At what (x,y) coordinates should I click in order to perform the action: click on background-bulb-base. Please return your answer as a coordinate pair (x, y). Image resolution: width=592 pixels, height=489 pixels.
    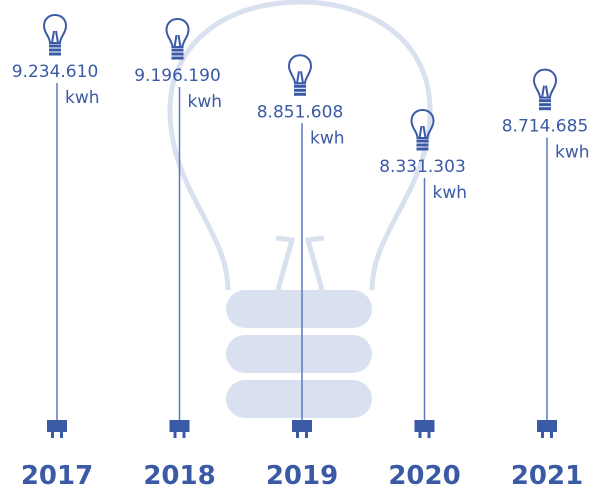
    Looking at the image, I should click on (299, 354).